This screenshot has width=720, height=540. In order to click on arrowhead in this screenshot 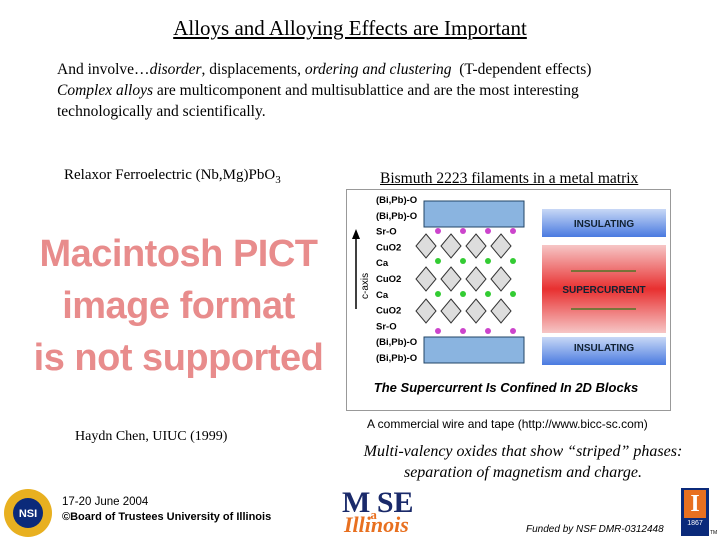, I will do `click(356, 234)`.